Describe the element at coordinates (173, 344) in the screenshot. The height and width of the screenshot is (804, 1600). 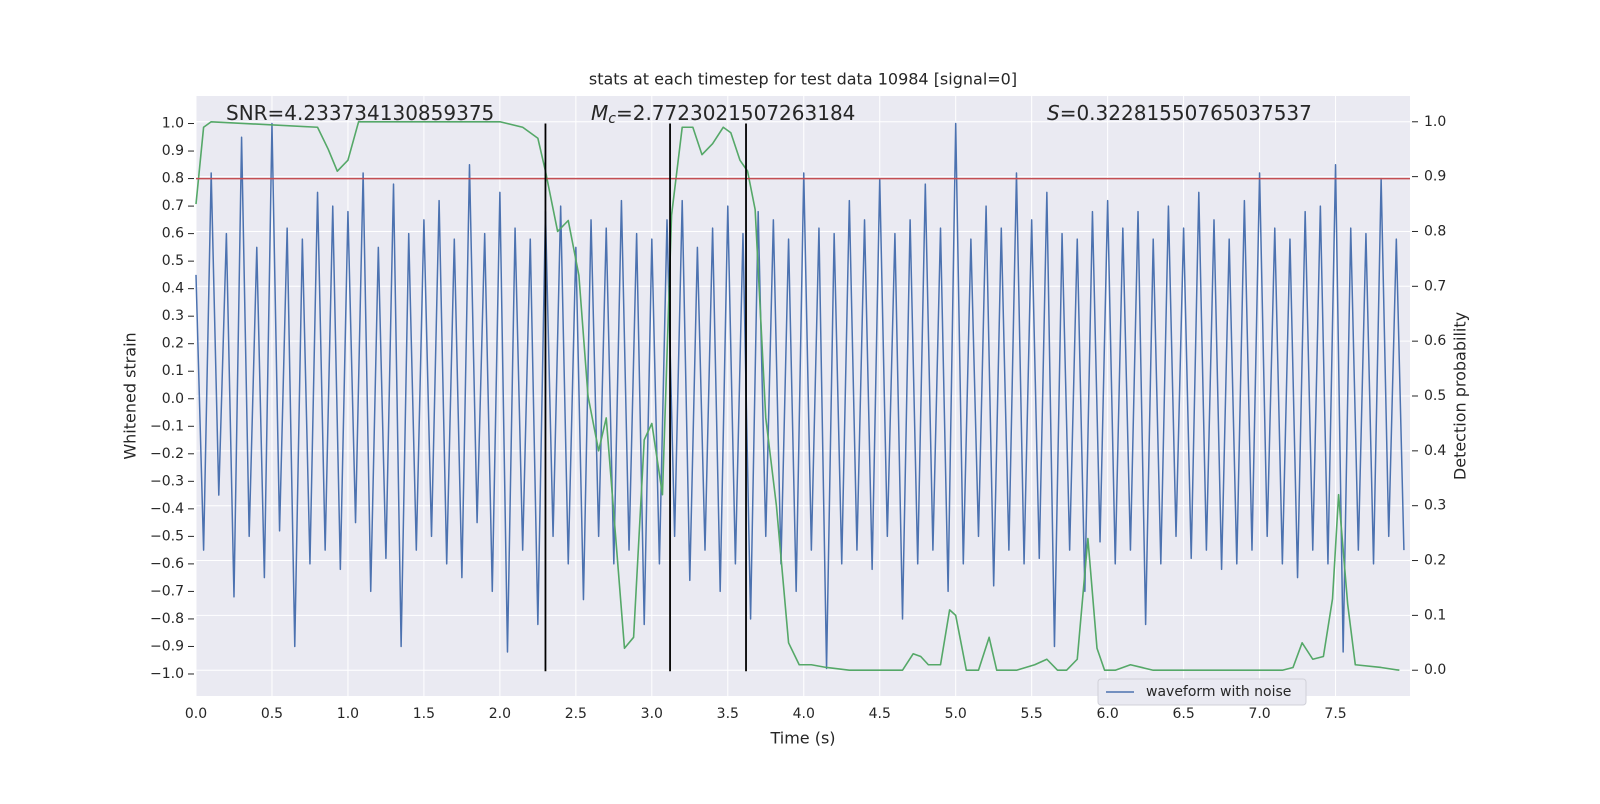
I see `y-tick-label: 0.2` at that location.